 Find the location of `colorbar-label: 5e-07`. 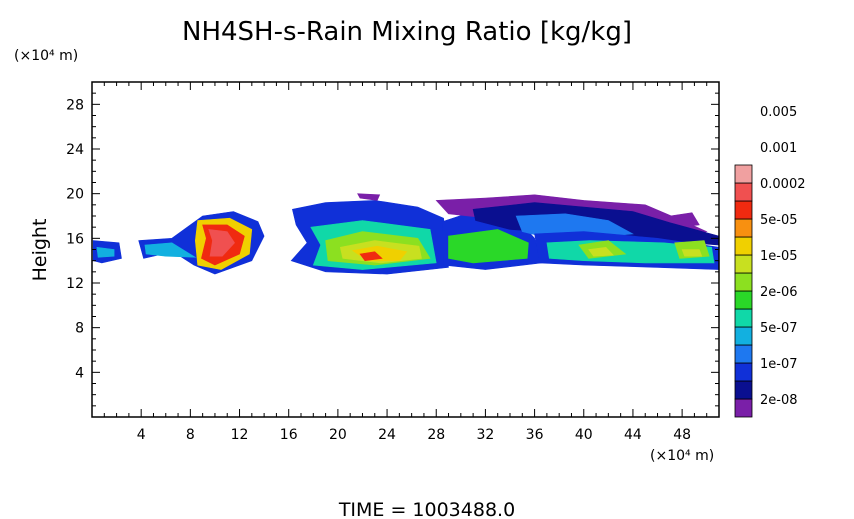

colorbar-label: 5e-07 is located at coordinates (779, 328).